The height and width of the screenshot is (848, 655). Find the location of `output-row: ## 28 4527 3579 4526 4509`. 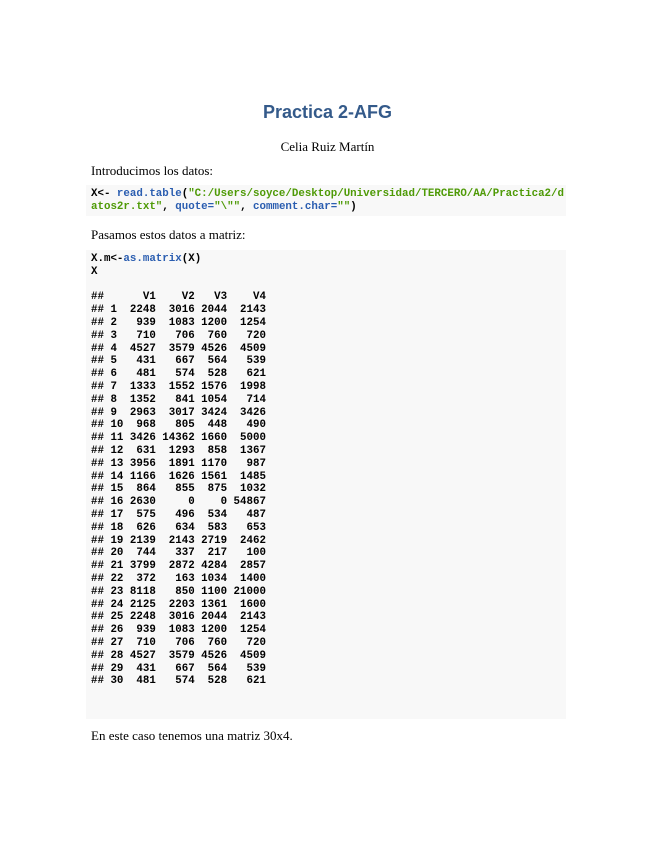

output-row: ## 28 4527 3579 4526 4509 is located at coordinates (178, 655).